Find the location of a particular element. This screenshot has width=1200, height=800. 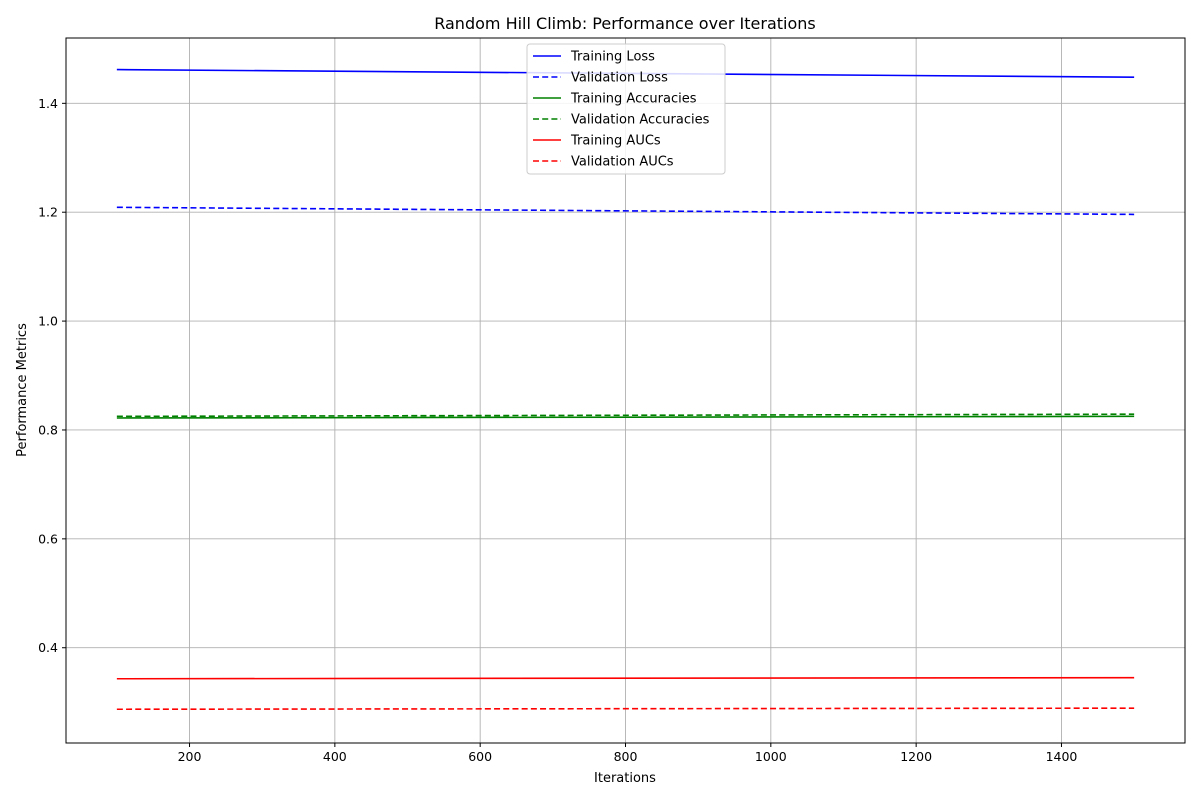

x-tick-label: 600 is located at coordinates (480, 756).